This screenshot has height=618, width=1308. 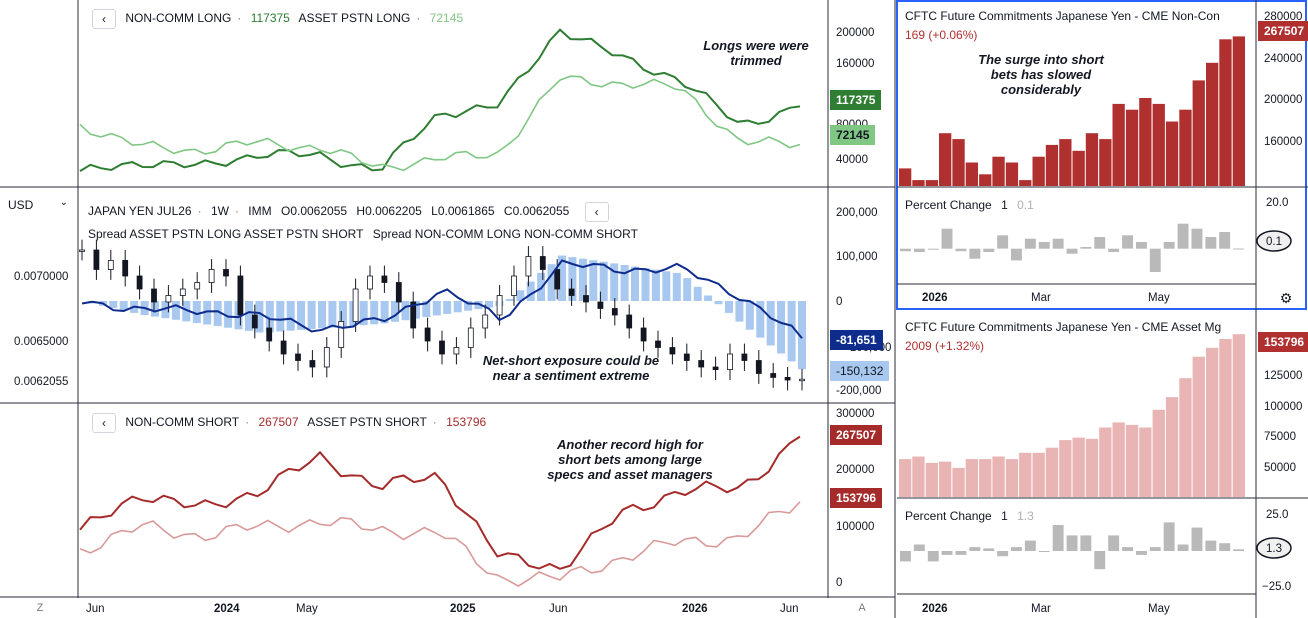 What do you see at coordinates (41, 277) in the screenshot?
I see `price-tick: 0.0070000` at bounding box center [41, 277].